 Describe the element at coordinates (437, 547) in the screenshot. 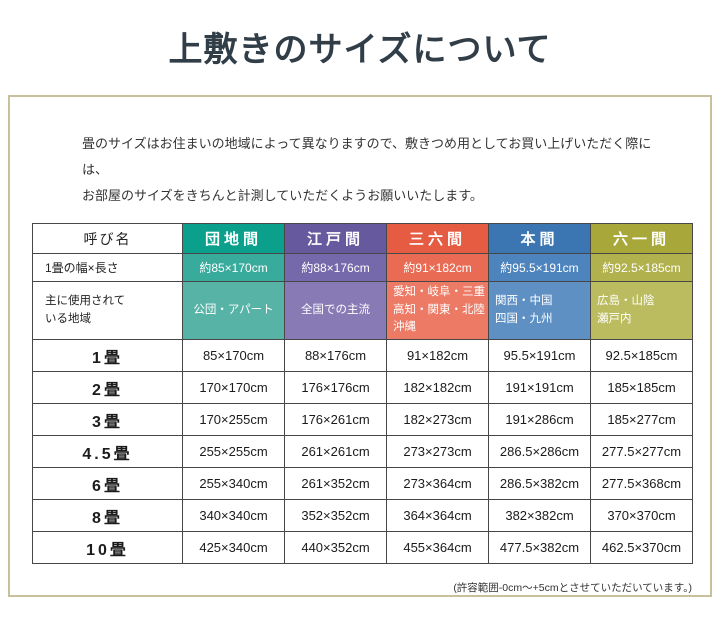

I see `size-cell: 455×364cm` at that location.